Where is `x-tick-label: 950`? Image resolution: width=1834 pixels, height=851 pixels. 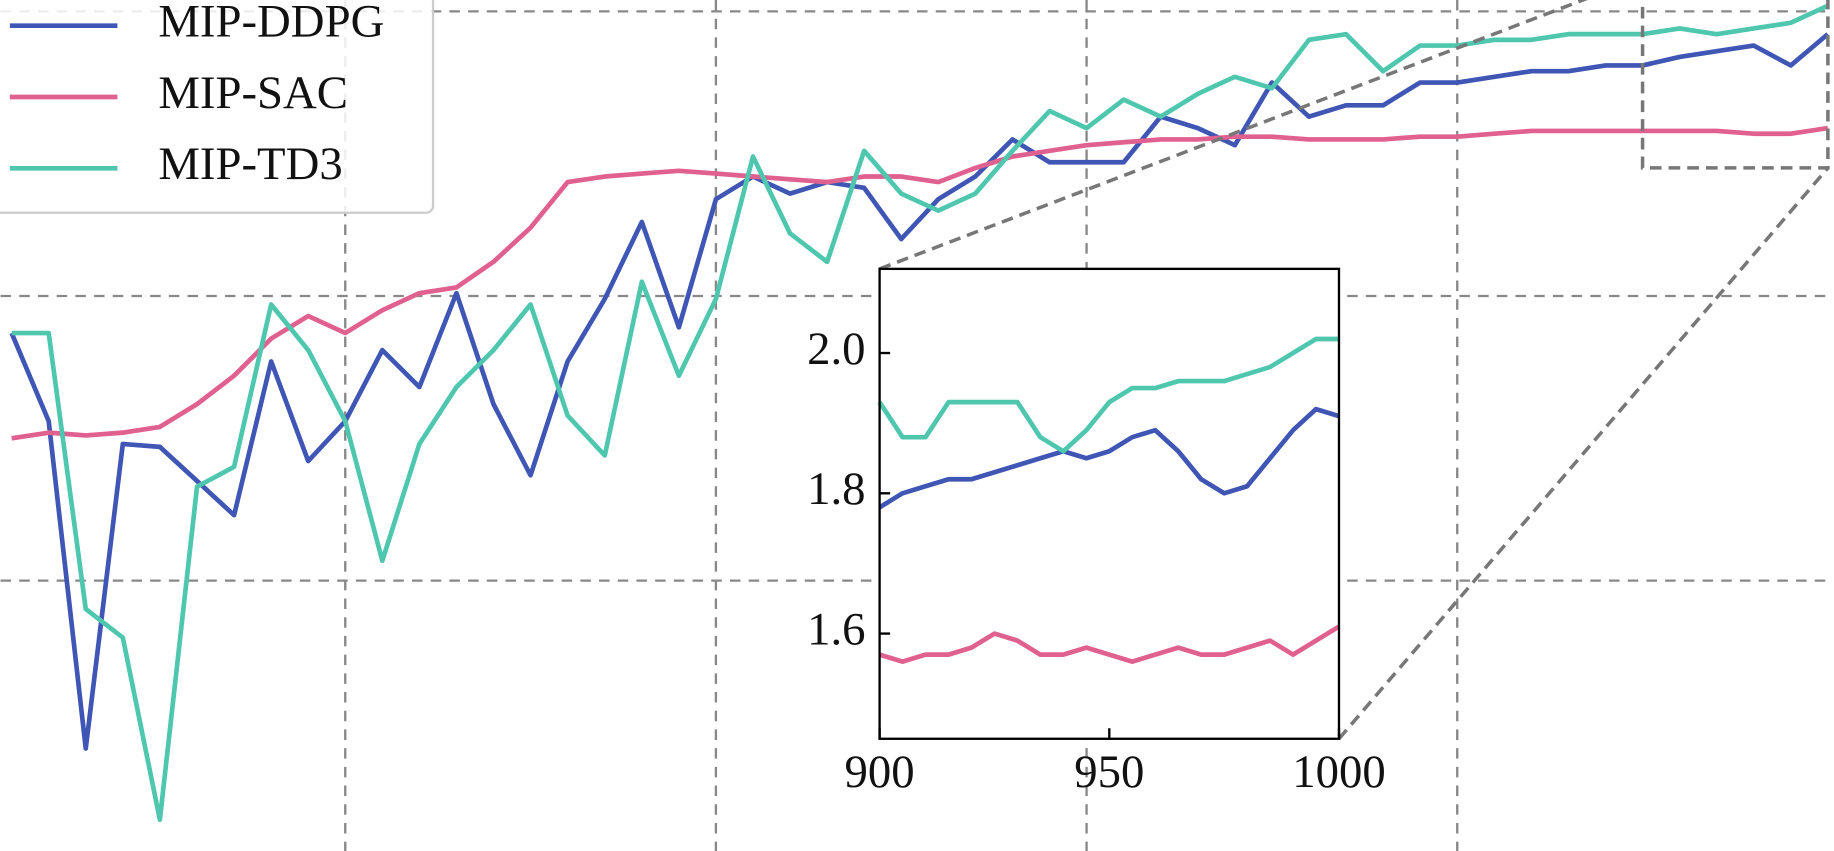
x-tick-label: 950 is located at coordinates (1109, 772).